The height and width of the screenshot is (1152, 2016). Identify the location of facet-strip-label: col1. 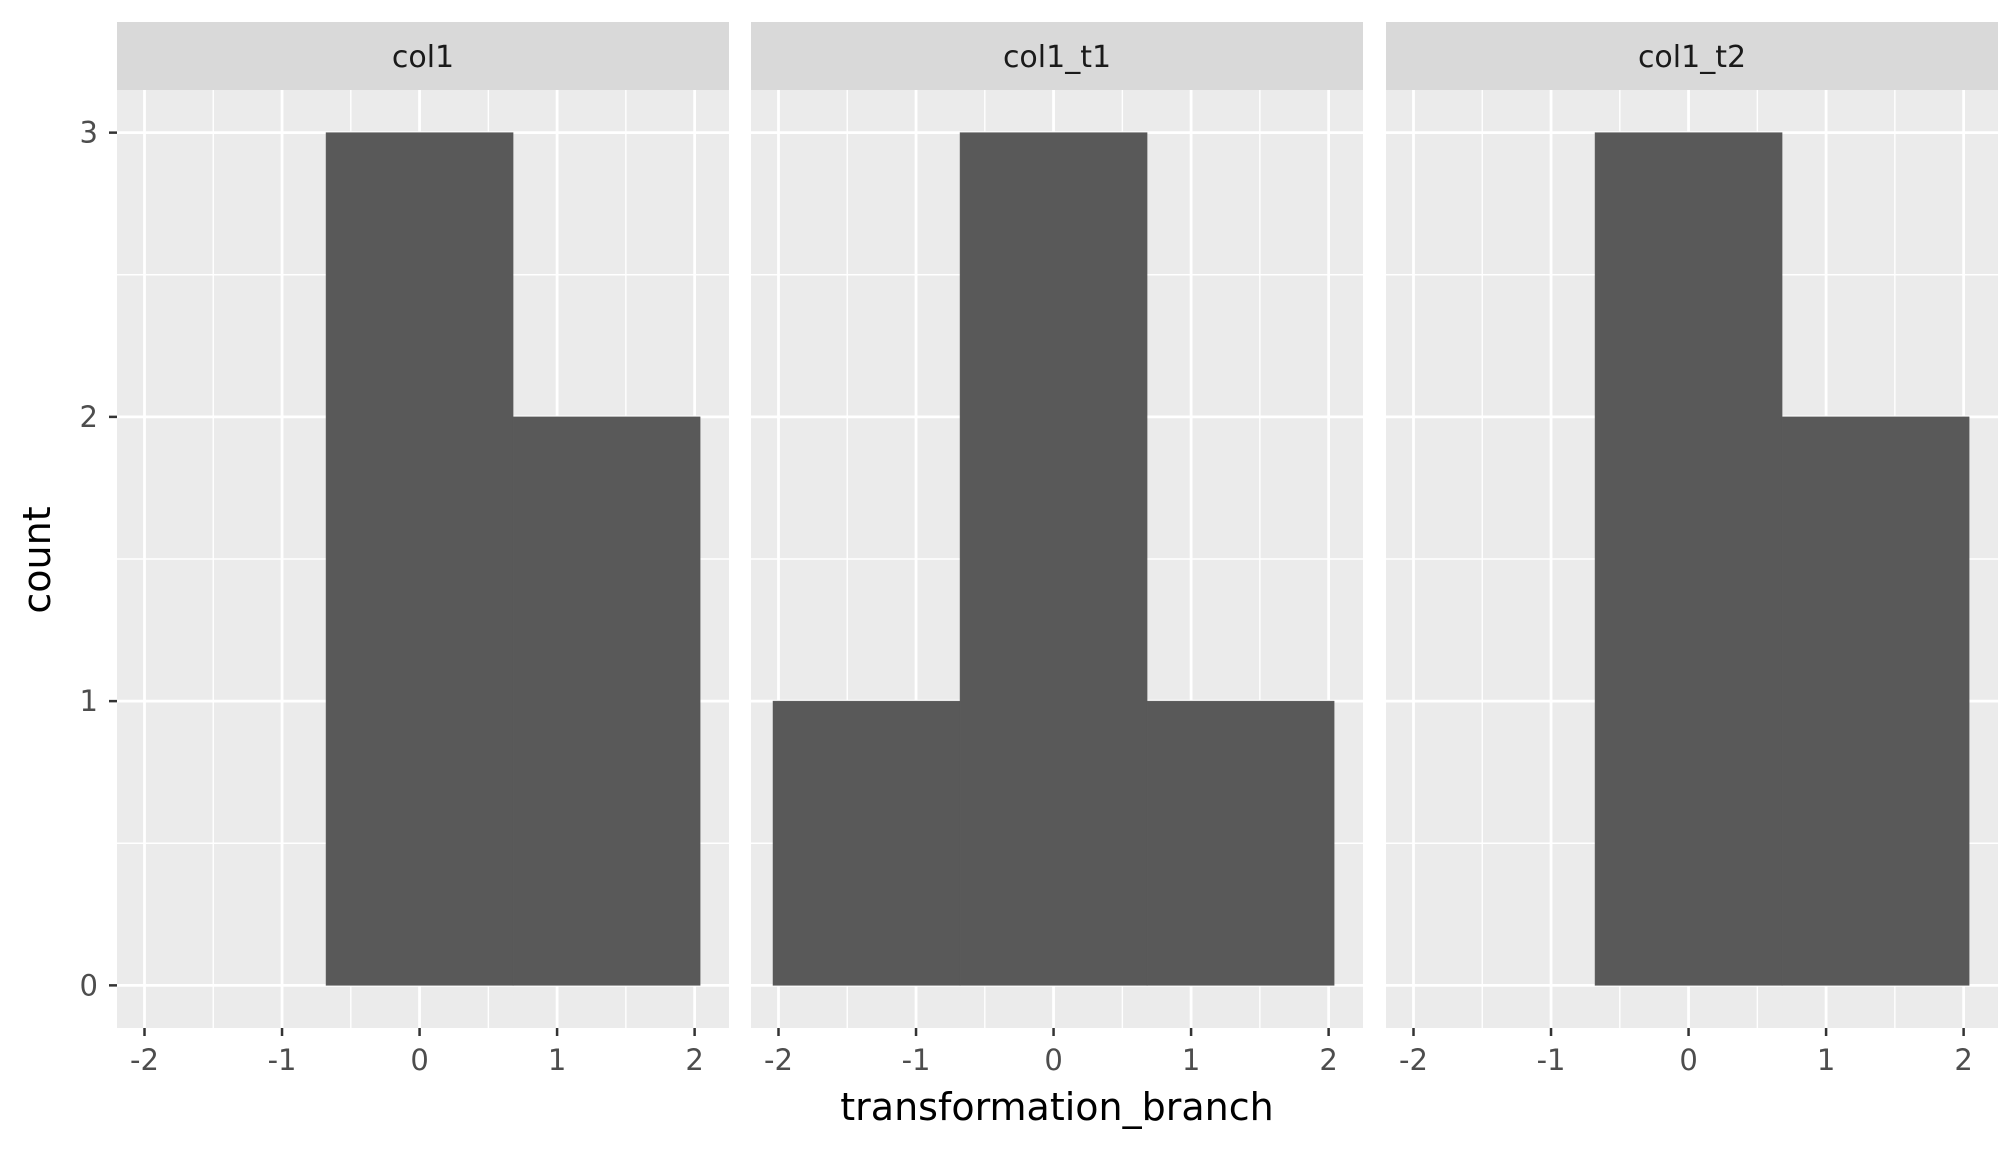
(423, 57).